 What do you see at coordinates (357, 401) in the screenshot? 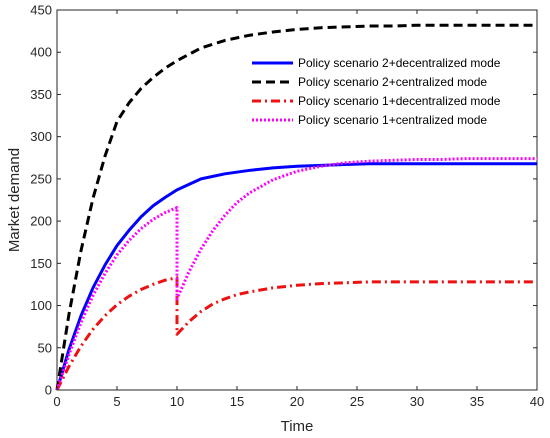
I see `x-tick-label: 25` at bounding box center [357, 401].